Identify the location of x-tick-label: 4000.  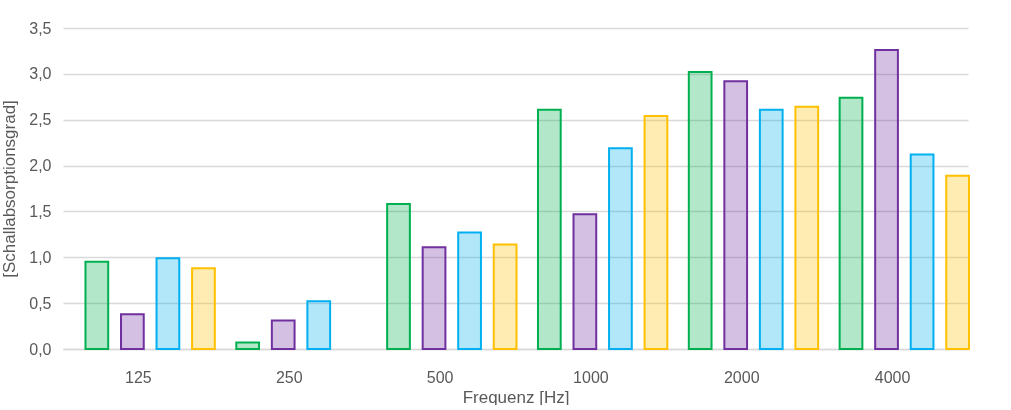
(892, 377).